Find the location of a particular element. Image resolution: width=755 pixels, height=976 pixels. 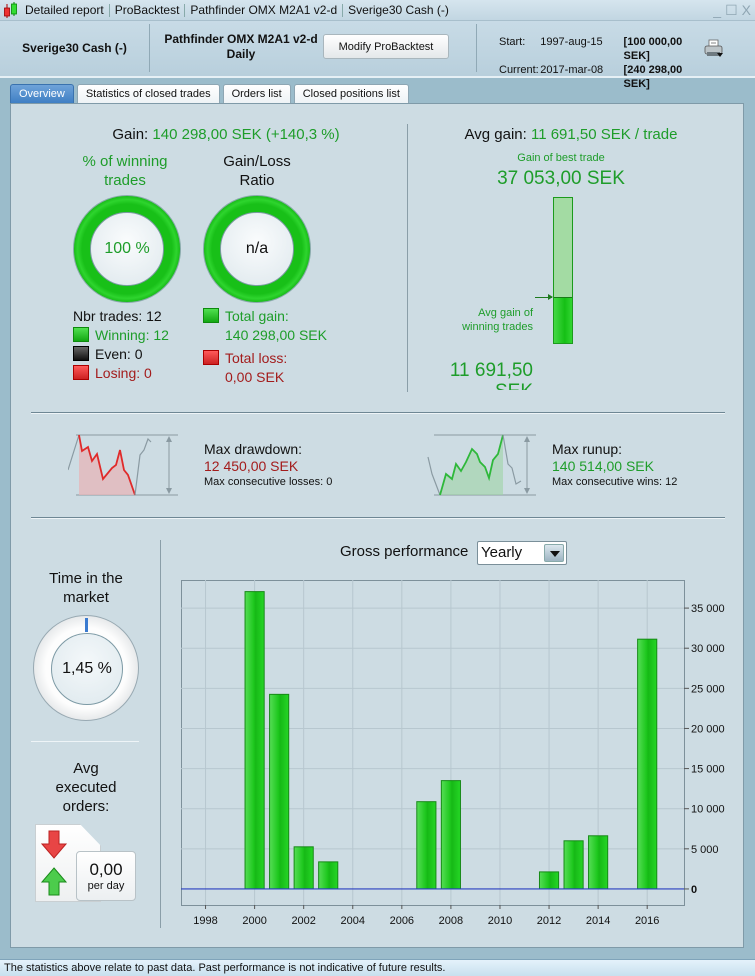

gain-label: Gain: is located at coordinates (130, 134).